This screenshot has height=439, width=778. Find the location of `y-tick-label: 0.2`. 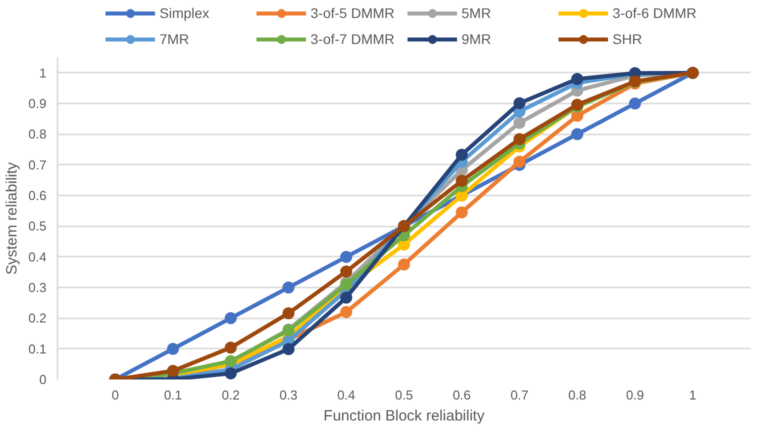

y-tick-label: 0.2 is located at coordinates (37, 318).